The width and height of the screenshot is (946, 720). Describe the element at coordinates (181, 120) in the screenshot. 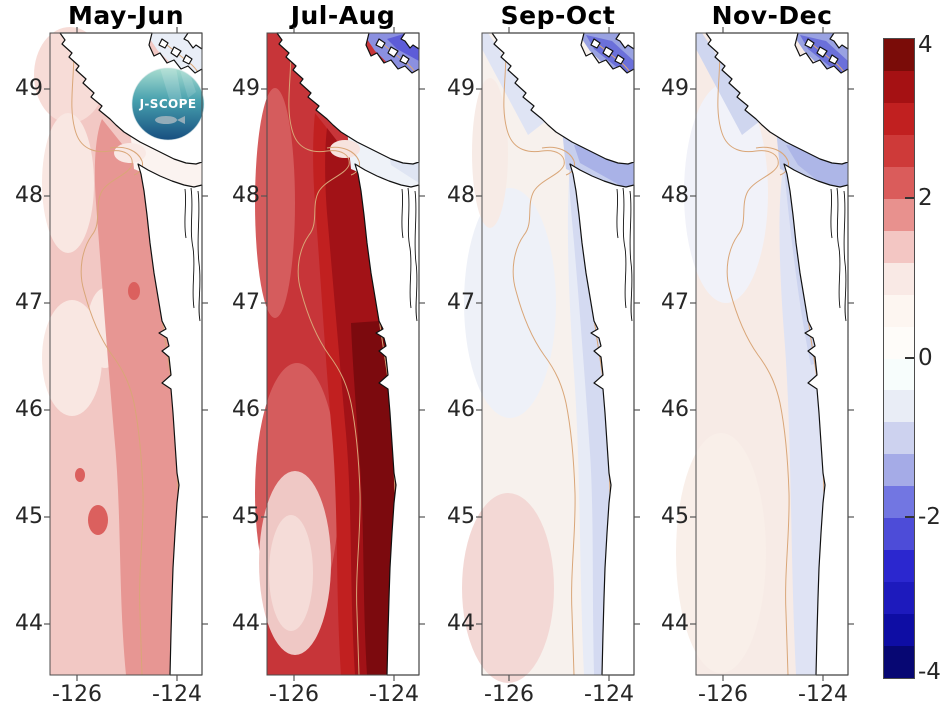

I see `logo-fish-tail` at that location.